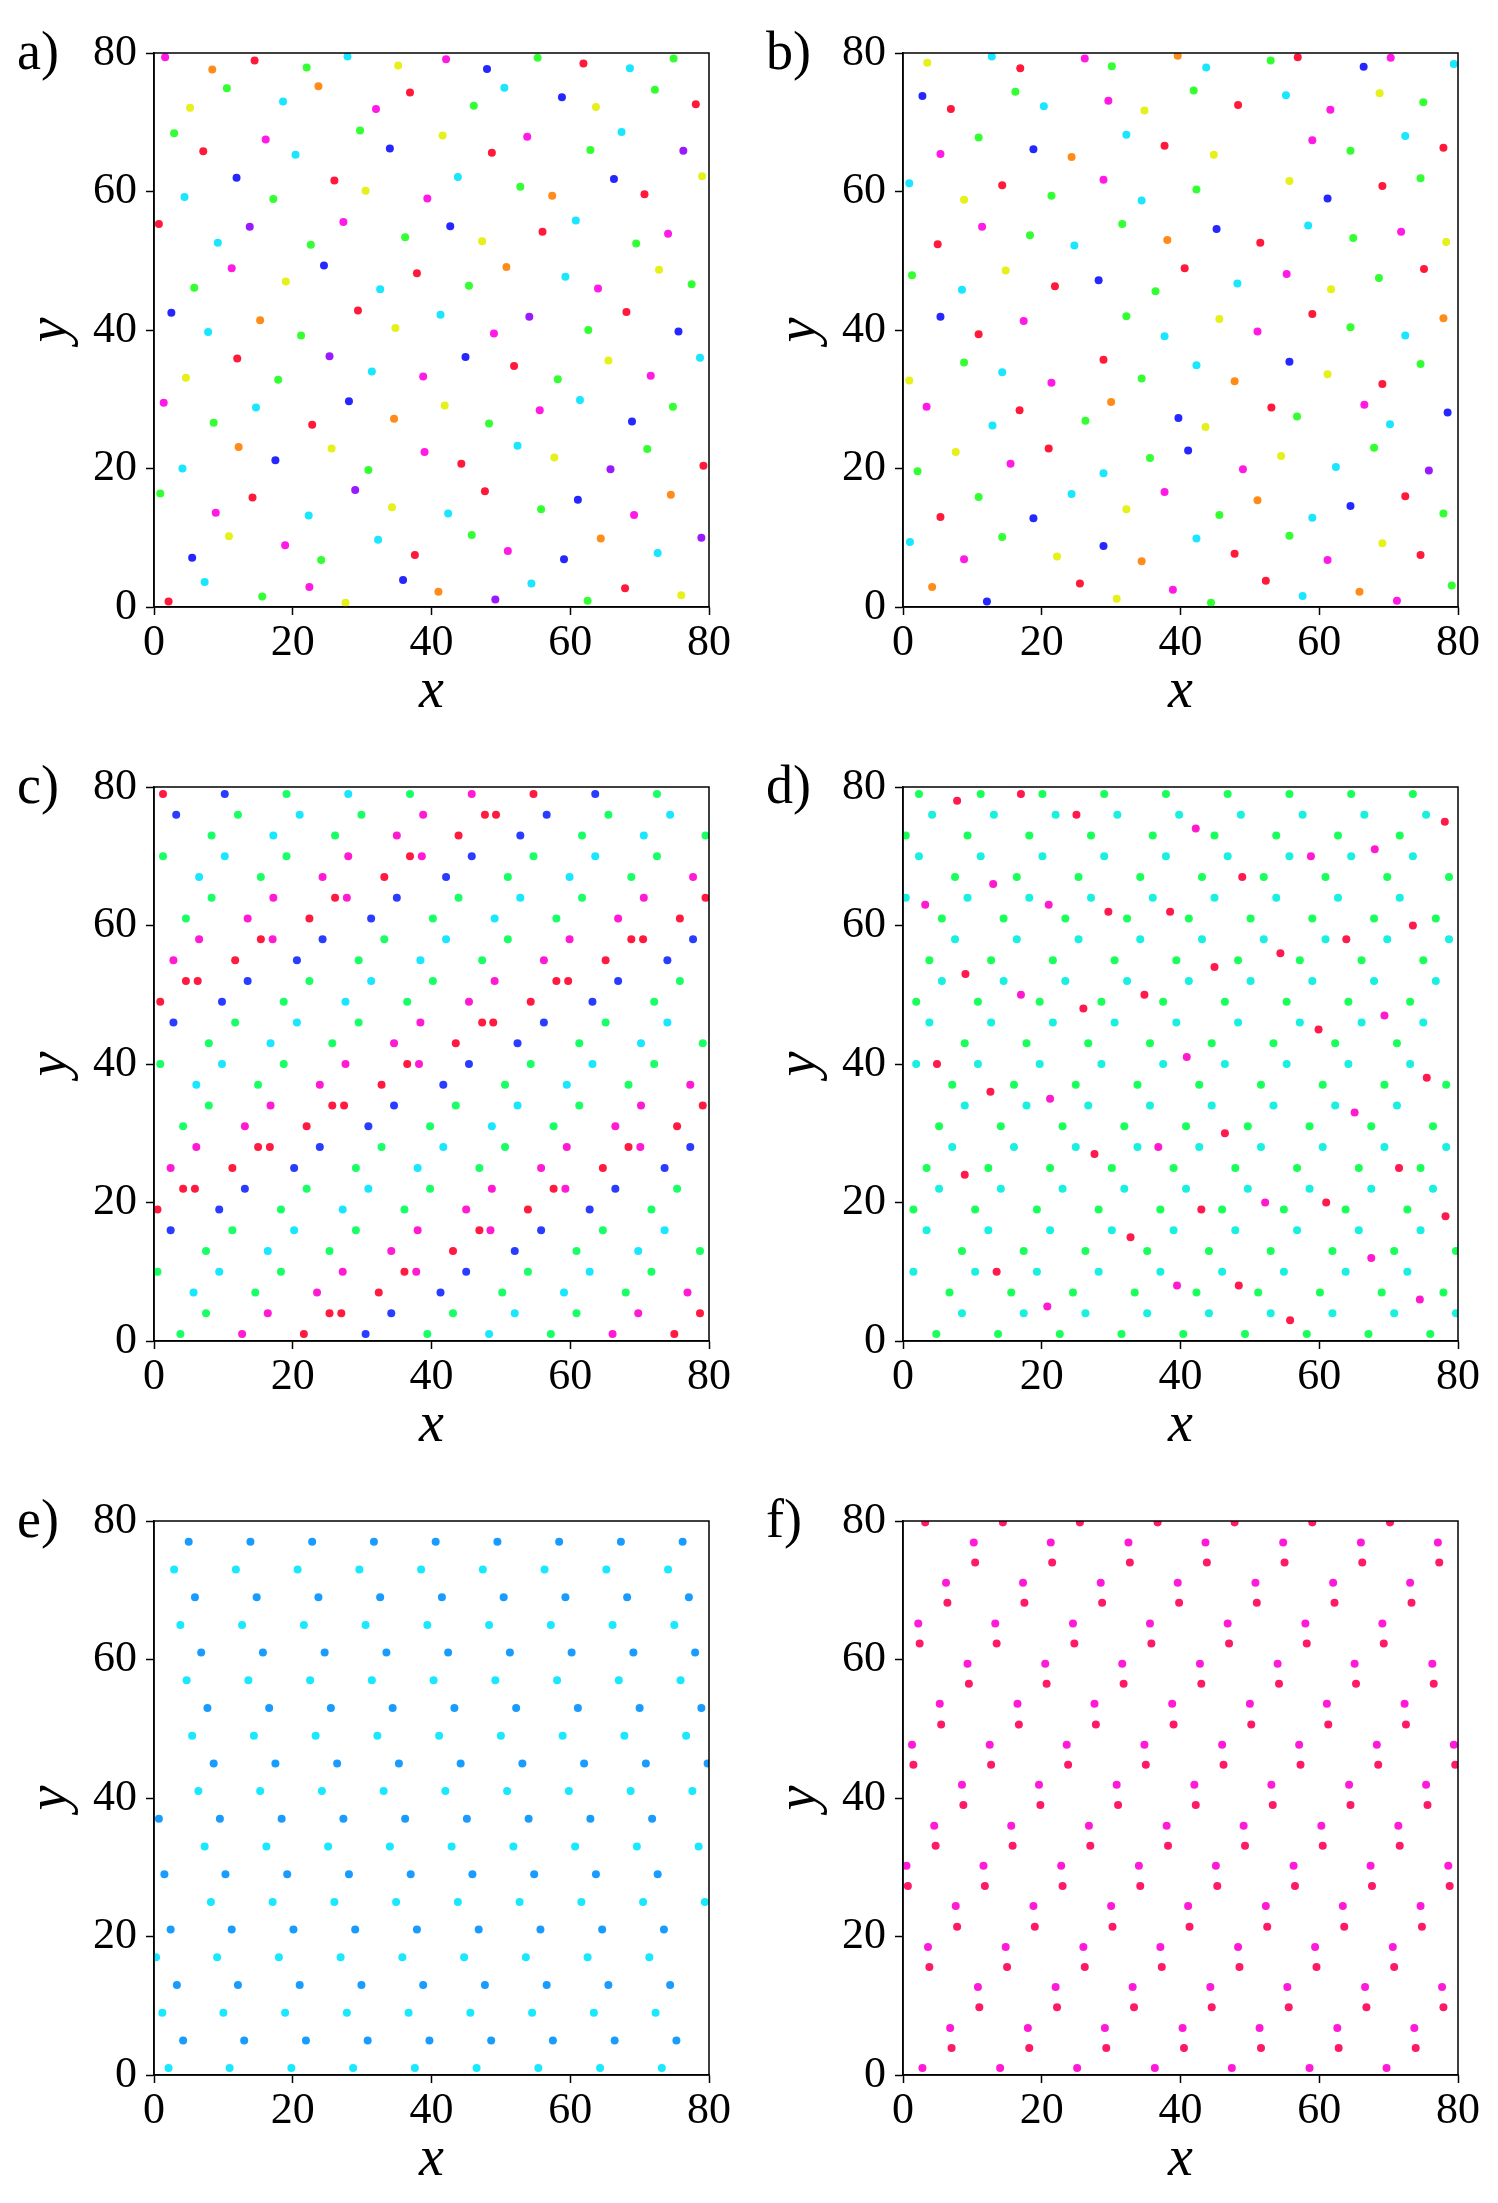  I want to click on chart-title: b), so click(788, 51).